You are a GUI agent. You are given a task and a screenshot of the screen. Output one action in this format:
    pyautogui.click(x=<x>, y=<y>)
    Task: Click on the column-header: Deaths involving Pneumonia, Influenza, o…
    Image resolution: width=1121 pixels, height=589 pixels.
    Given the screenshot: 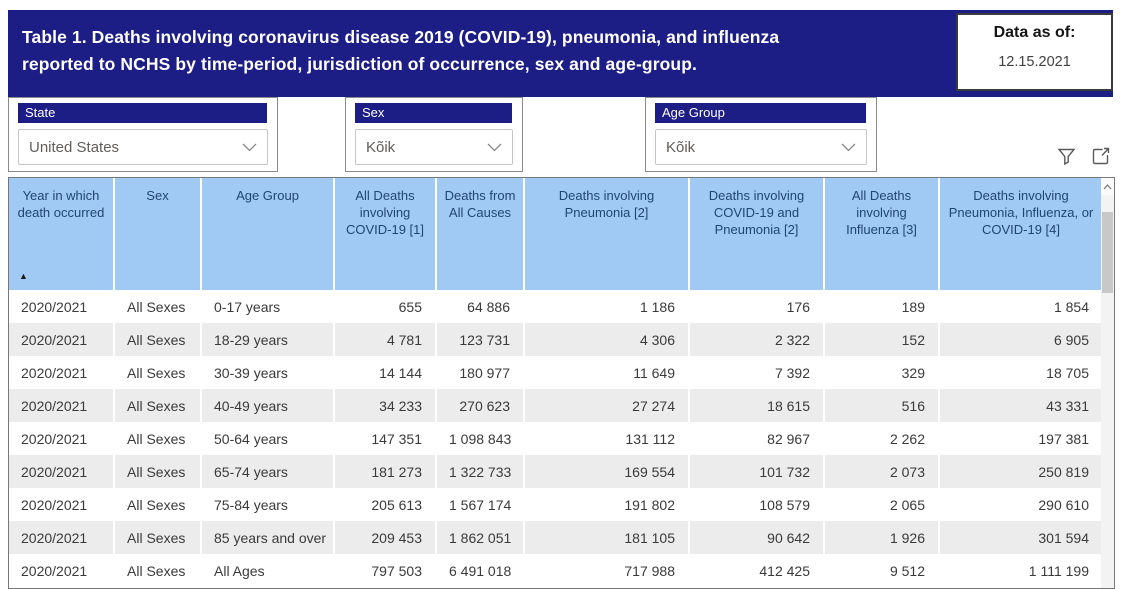 What is the action you would take?
    pyautogui.click(x=1020, y=234)
    